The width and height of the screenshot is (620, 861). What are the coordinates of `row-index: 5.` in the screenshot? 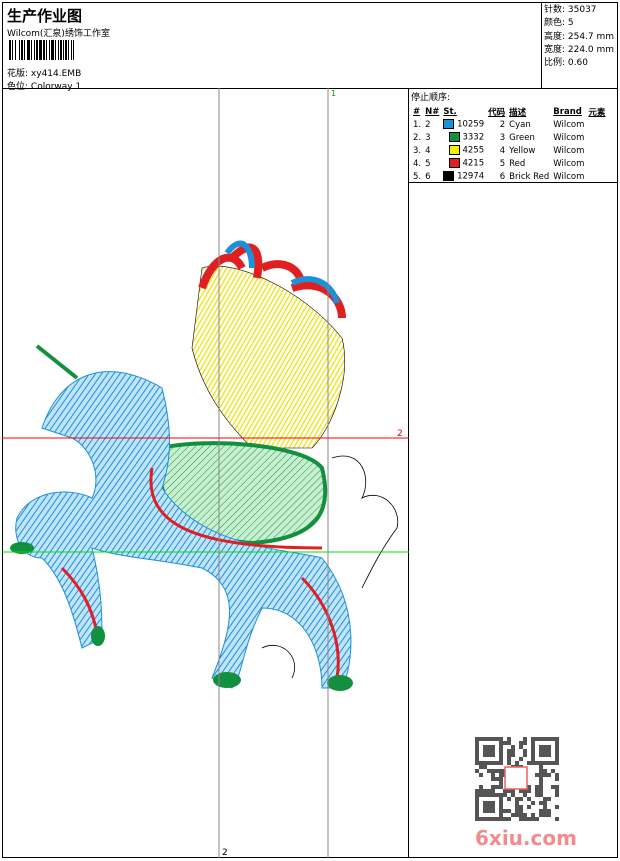 It's located at (417, 176).